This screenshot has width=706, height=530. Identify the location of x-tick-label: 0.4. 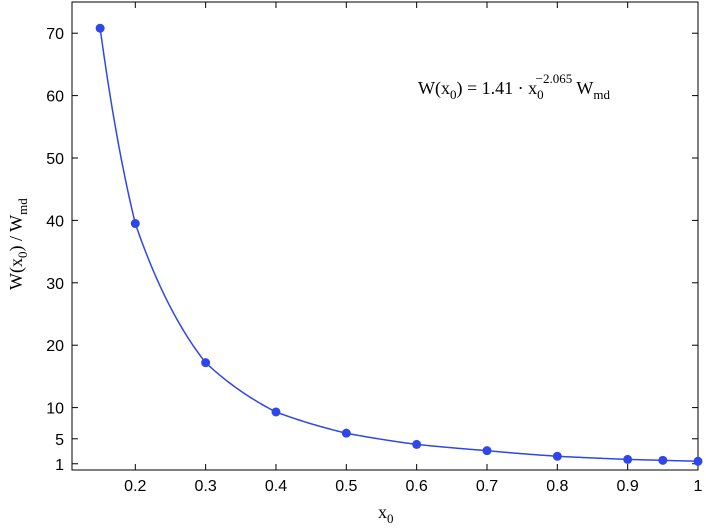
(276, 486).